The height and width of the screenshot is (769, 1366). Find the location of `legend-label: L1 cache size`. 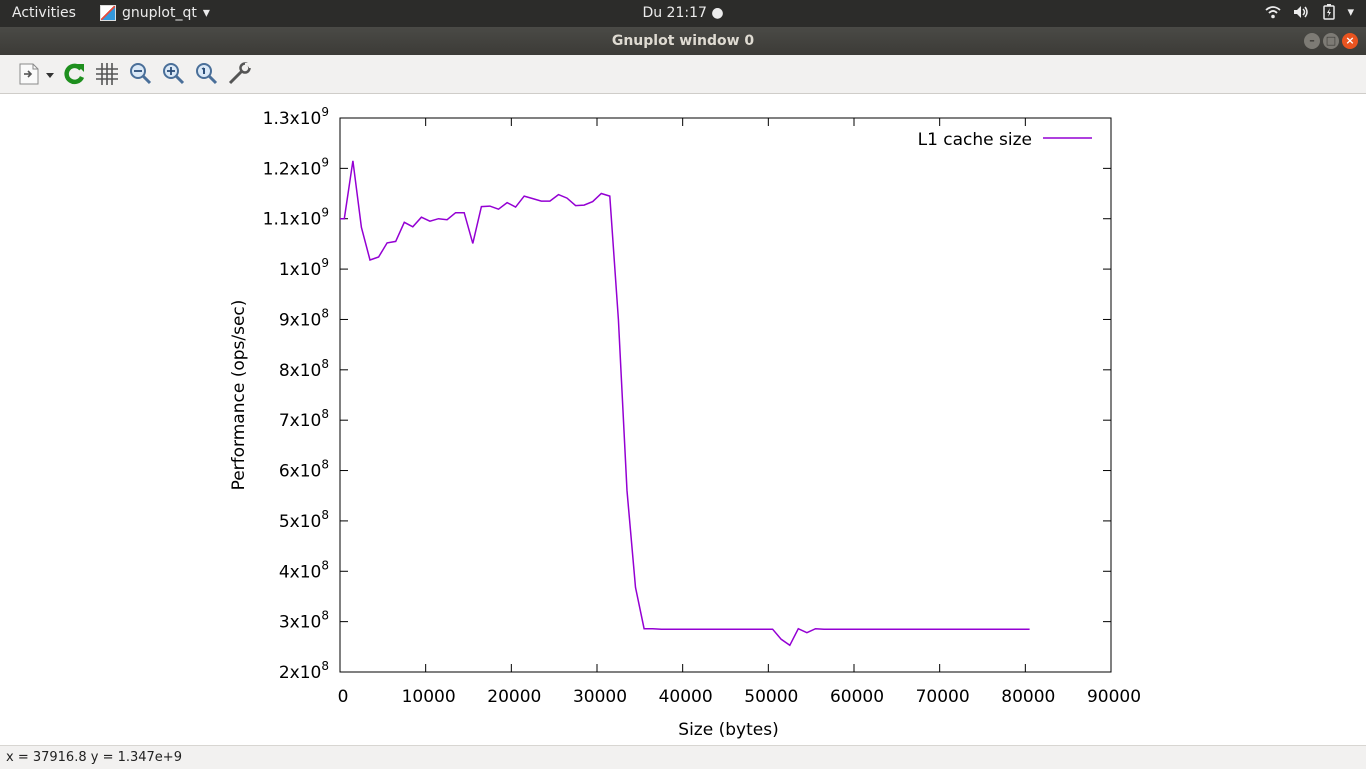

legend-label: L1 cache size is located at coordinates (975, 140).